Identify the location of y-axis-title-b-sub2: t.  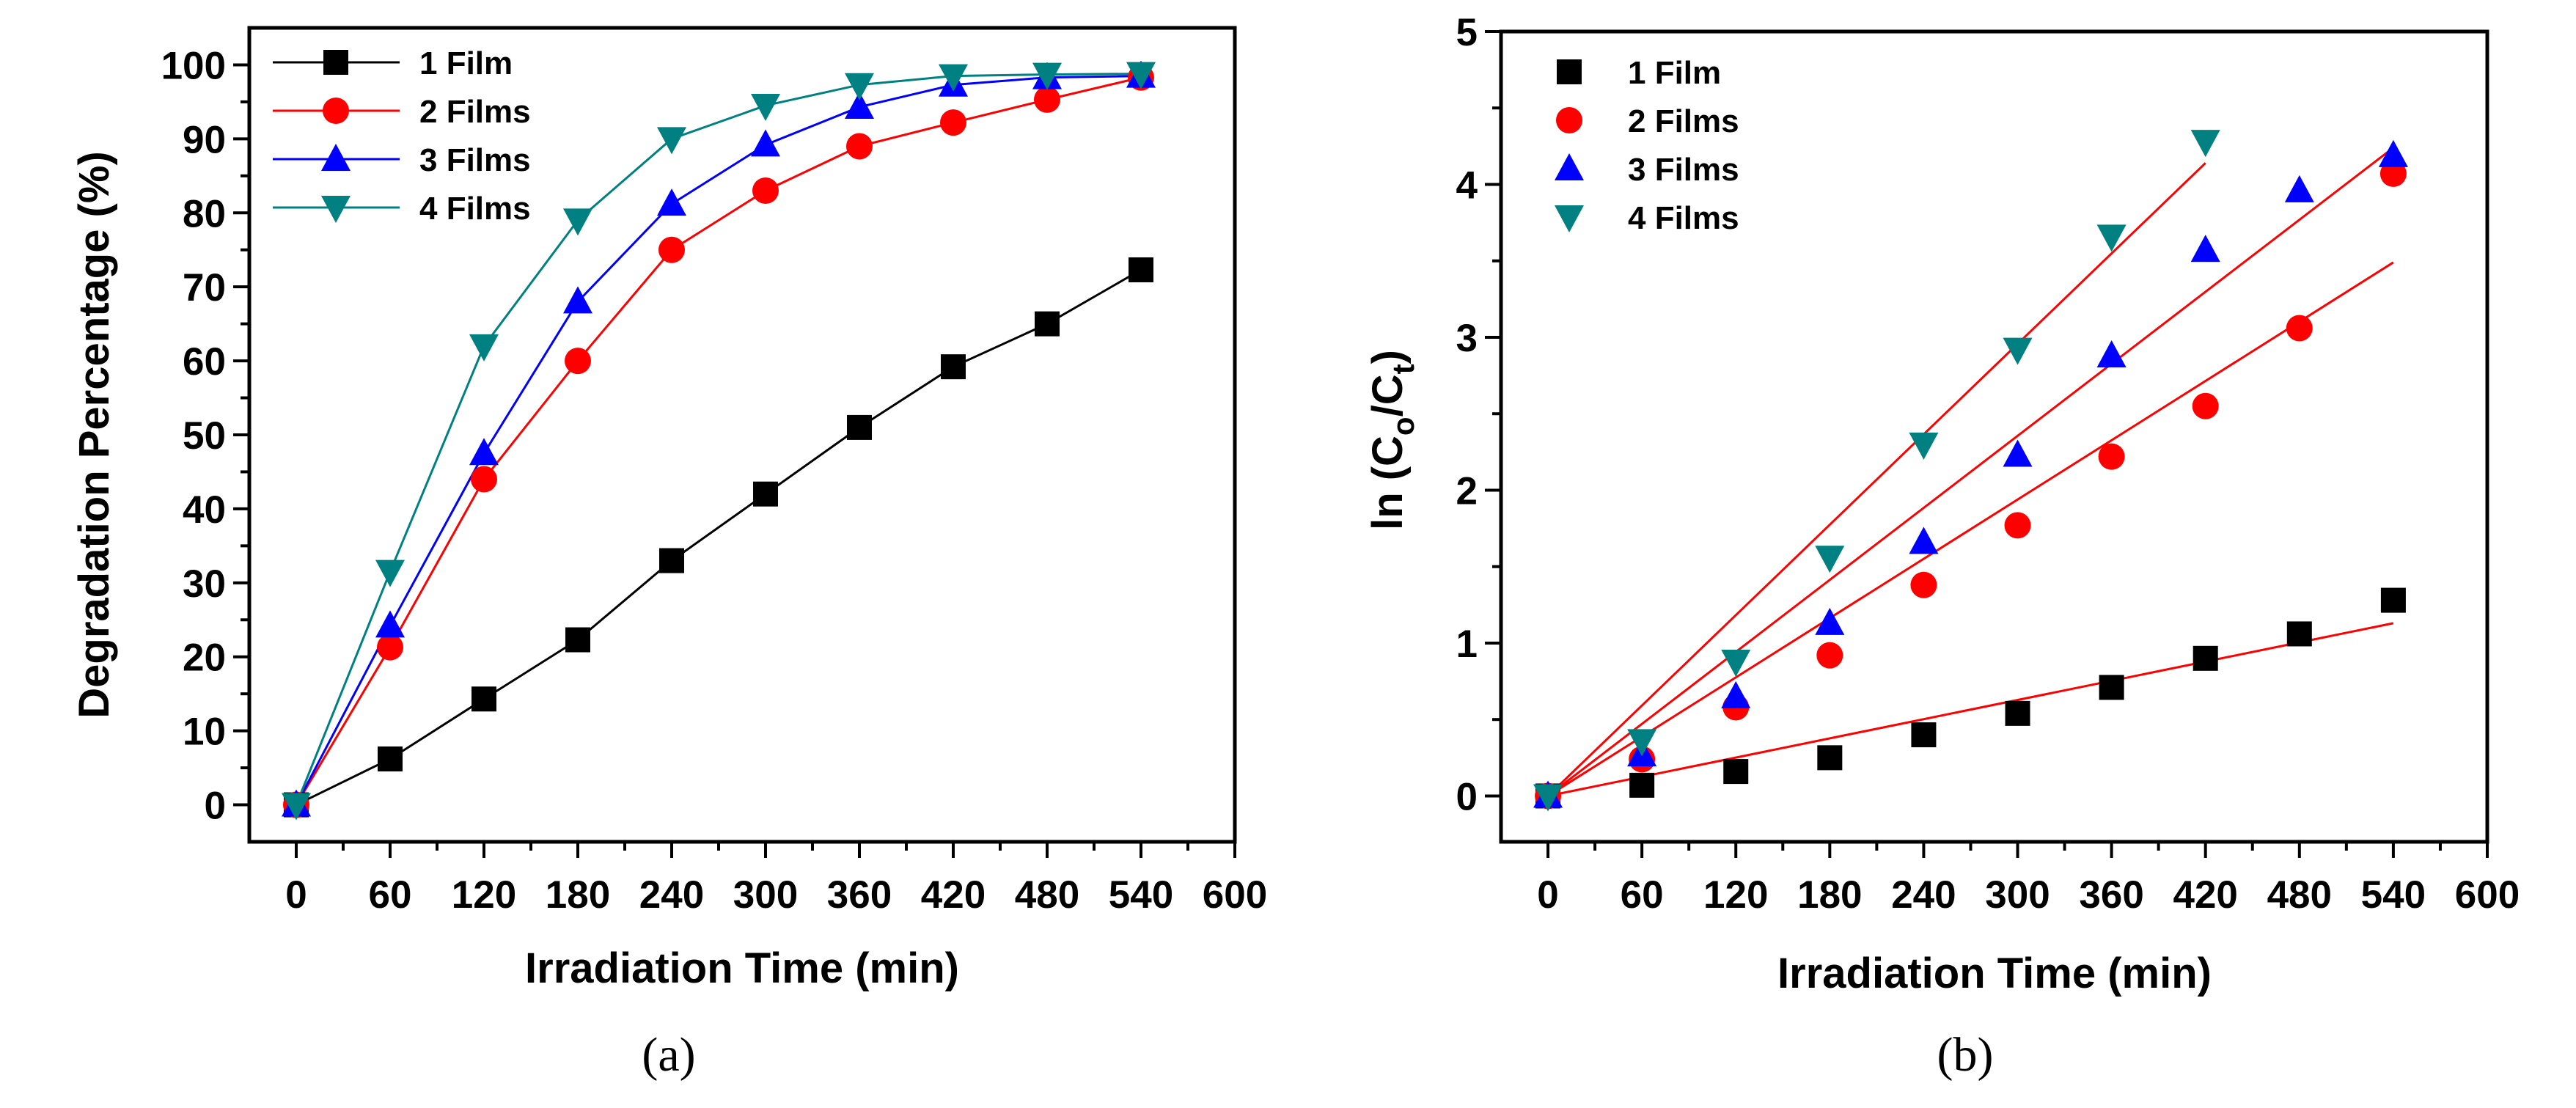
(1403, 369).